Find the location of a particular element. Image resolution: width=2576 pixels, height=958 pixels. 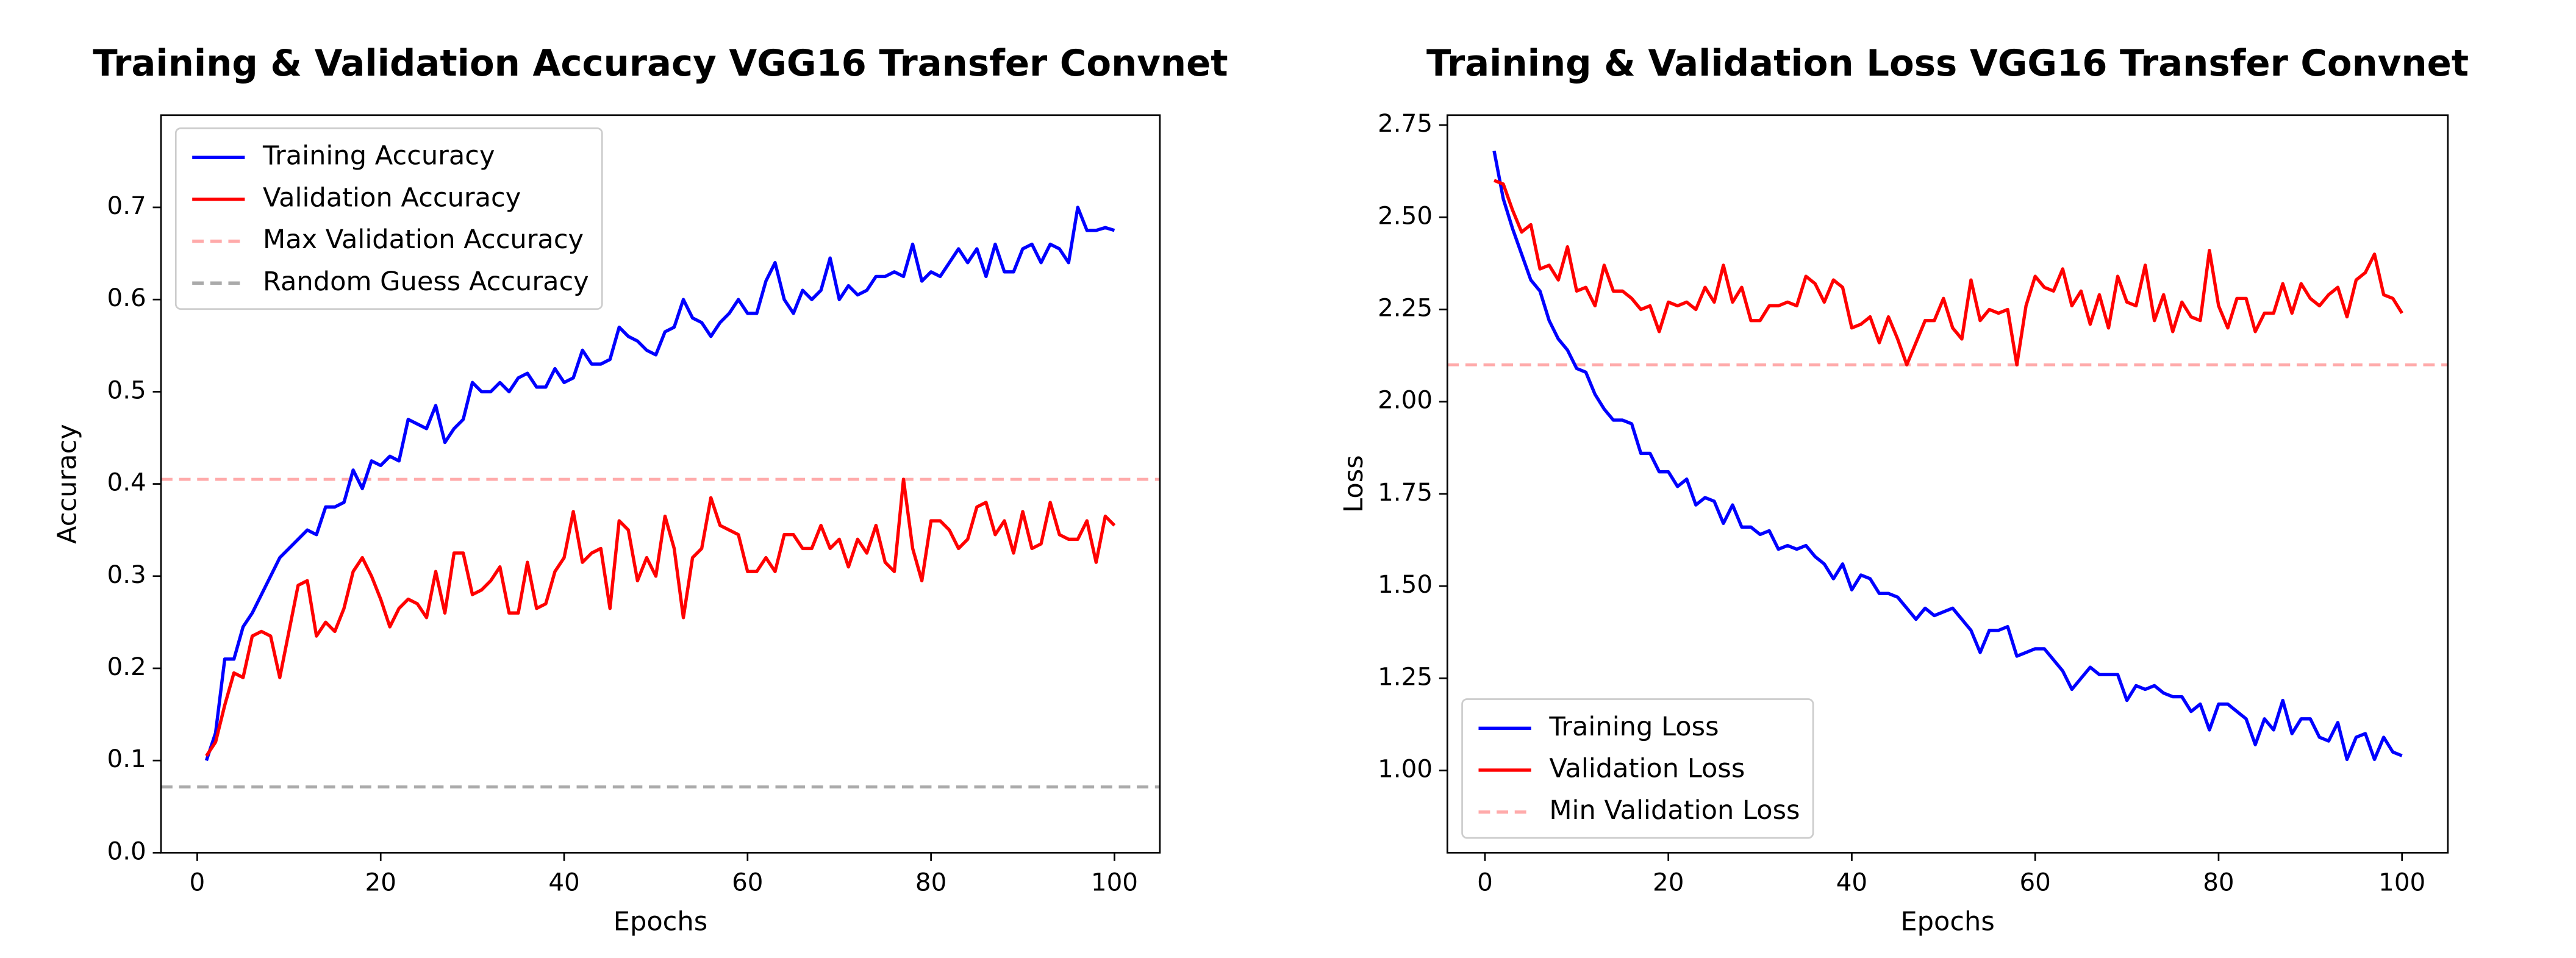

y-tick-label: 2.75 is located at coordinates (1405, 123).